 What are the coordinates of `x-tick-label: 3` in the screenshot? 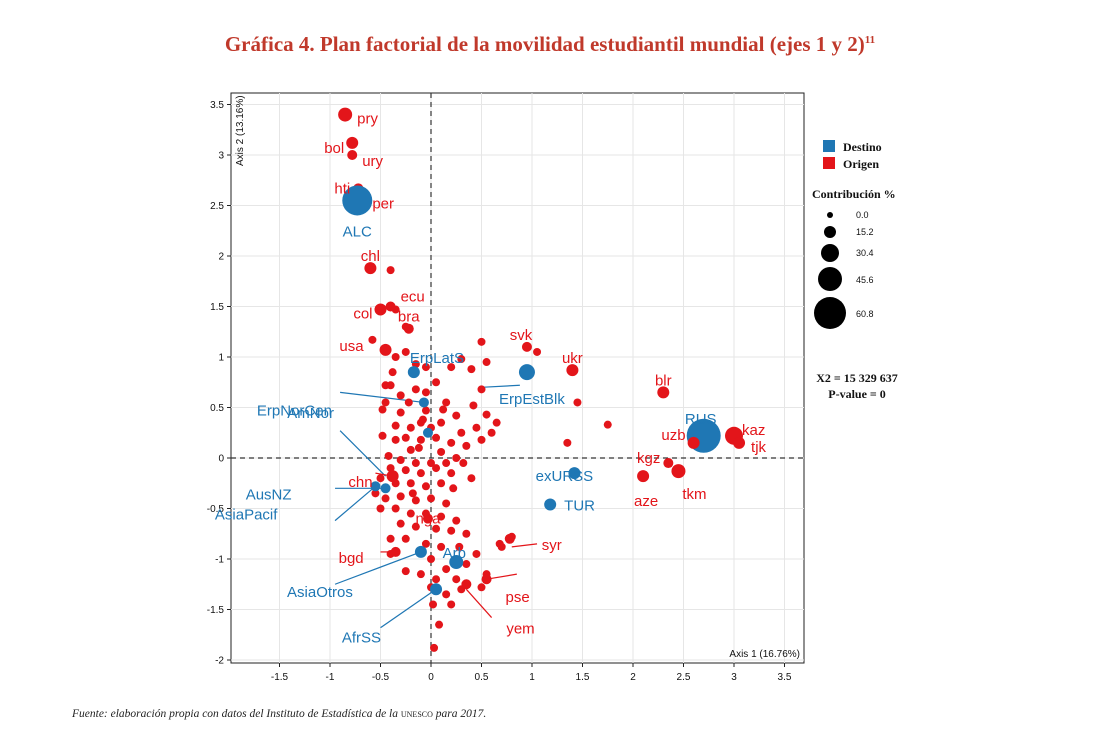 It's located at (734, 677).